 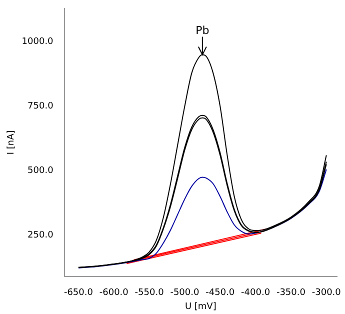 I want to click on x-tick-label: -450.0, so click(x=220, y=293).